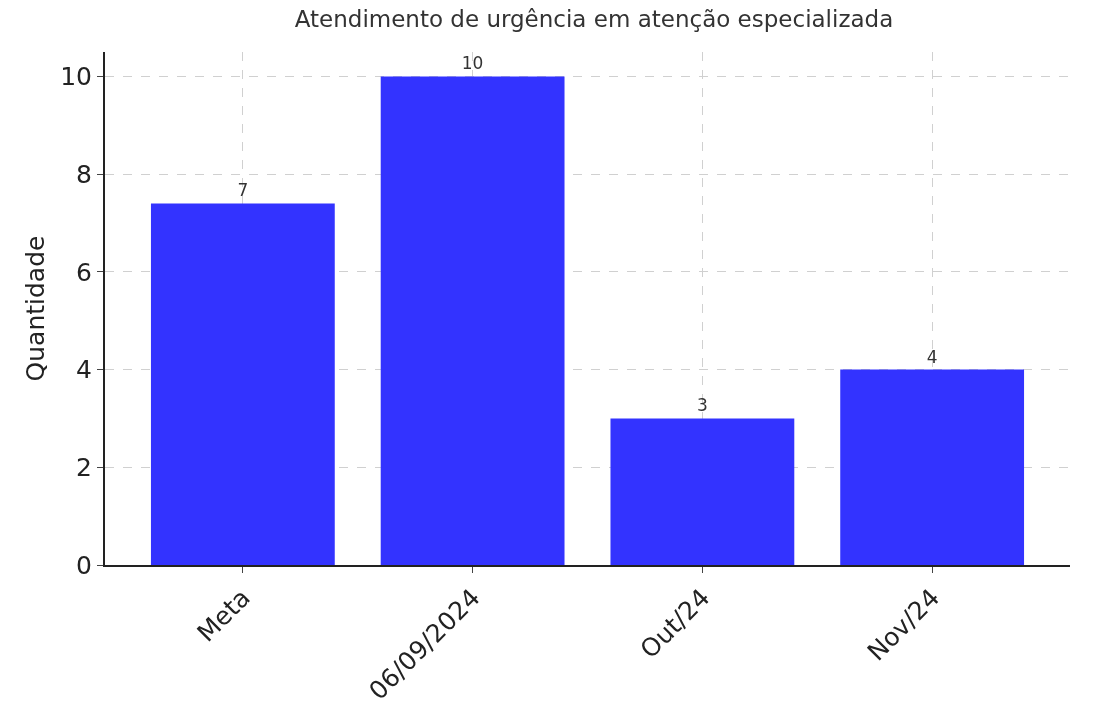 This screenshot has width=1100, height=717. Describe the element at coordinates (243, 190) in the screenshot. I see `data-label: 7` at that location.